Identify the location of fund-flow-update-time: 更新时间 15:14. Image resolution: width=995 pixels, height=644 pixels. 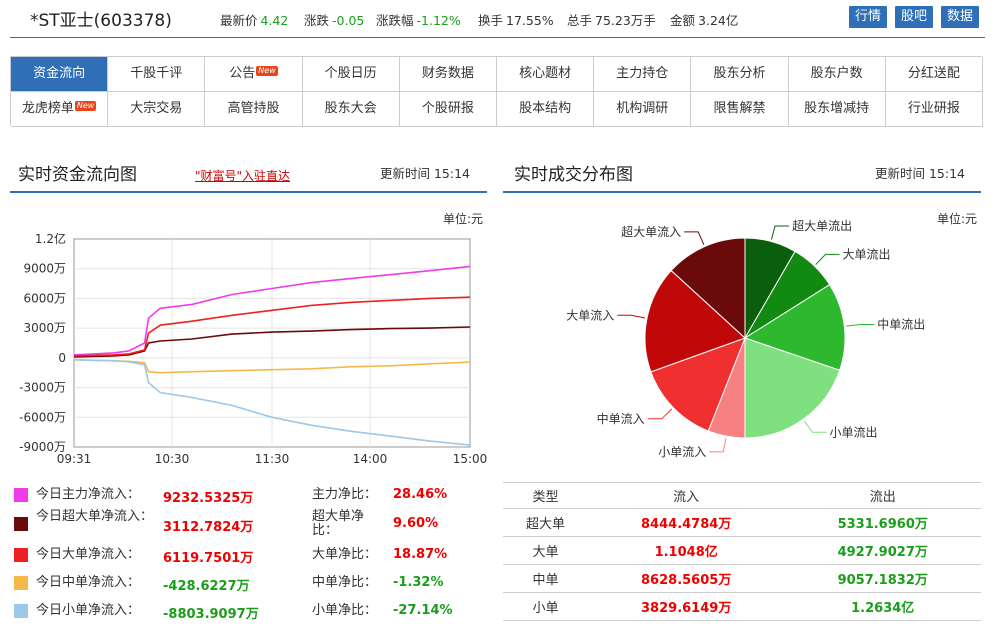
(425, 173).